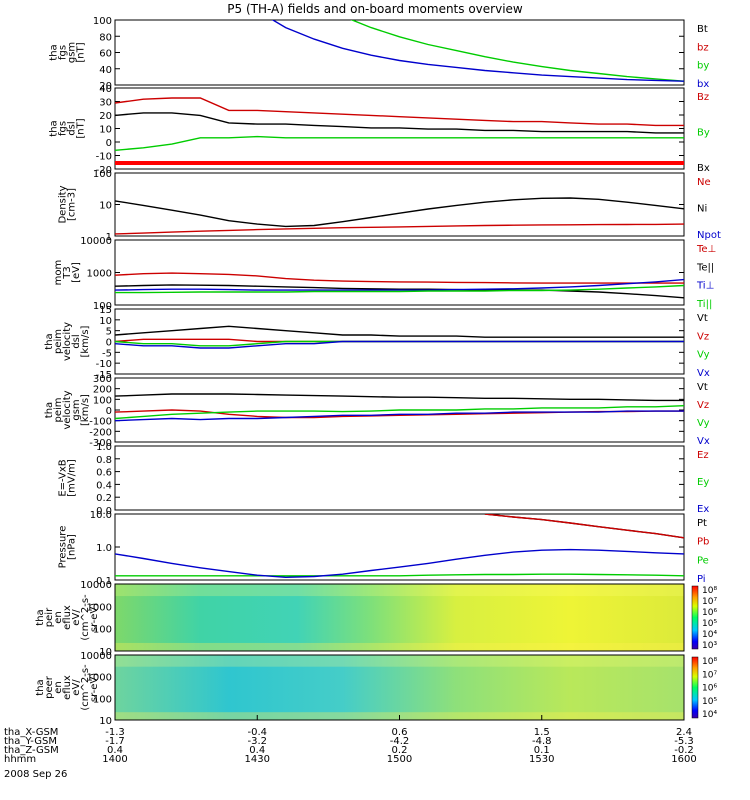 The height and width of the screenshot is (800, 750). What do you see at coordinates (72, 478) in the screenshot?
I see `y-axis-label-electric-field: [mV/m]` at bounding box center [72, 478].